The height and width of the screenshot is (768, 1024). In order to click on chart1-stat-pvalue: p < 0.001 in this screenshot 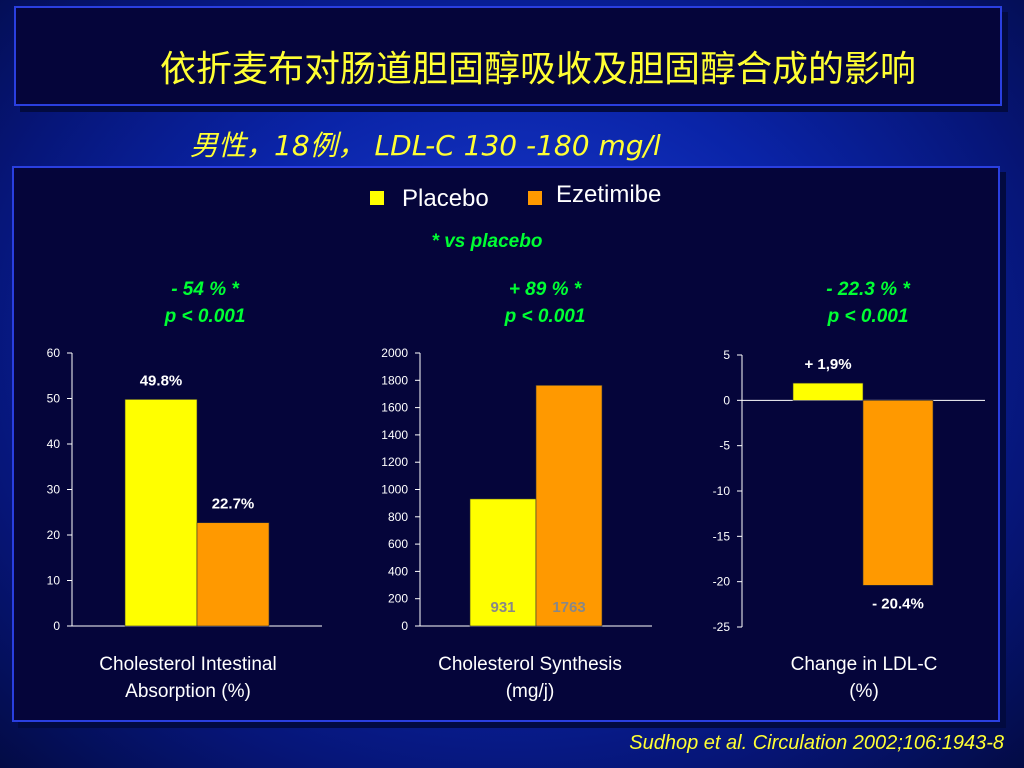, I will do `click(205, 316)`.